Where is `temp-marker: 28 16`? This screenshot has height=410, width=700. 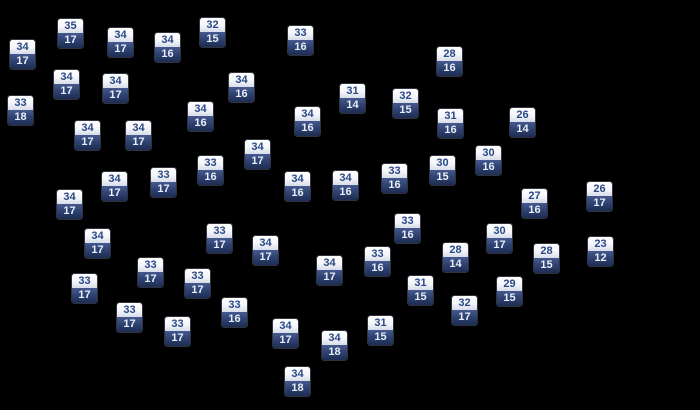 temp-marker: 28 16 is located at coordinates (449, 61).